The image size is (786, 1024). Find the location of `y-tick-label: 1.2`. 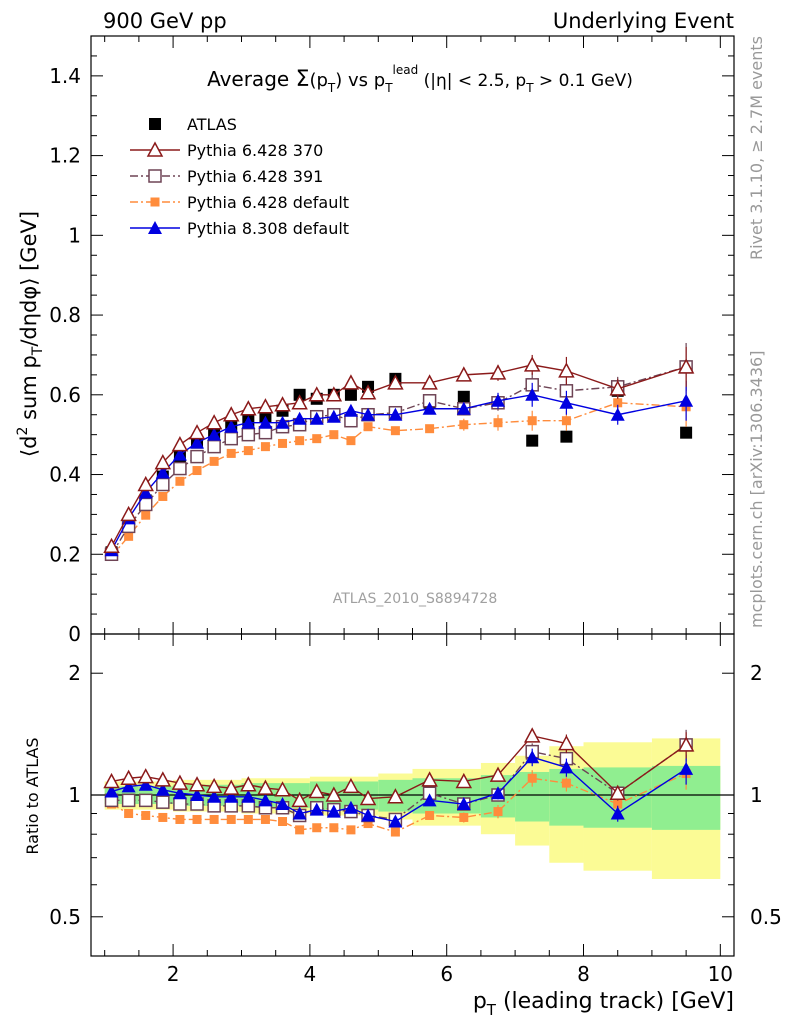

y-tick-label: 1.2 is located at coordinates (65, 156).